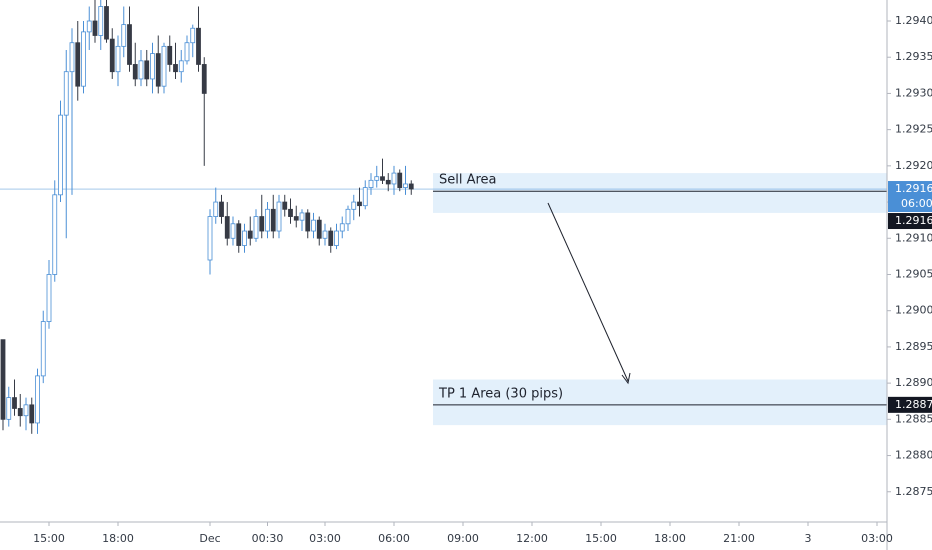 The image size is (932, 550). Describe the element at coordinates (913, 346) in the screenshot. I see `y-tick-label: 1.28950` at that location.